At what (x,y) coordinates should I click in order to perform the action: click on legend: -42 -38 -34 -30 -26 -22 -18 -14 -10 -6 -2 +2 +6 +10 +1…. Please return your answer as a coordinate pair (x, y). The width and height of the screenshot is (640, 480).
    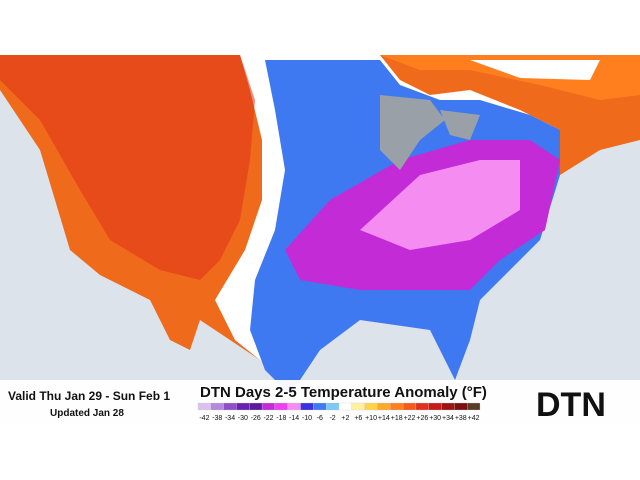
    Looking at the image, I should click on (339, 412).